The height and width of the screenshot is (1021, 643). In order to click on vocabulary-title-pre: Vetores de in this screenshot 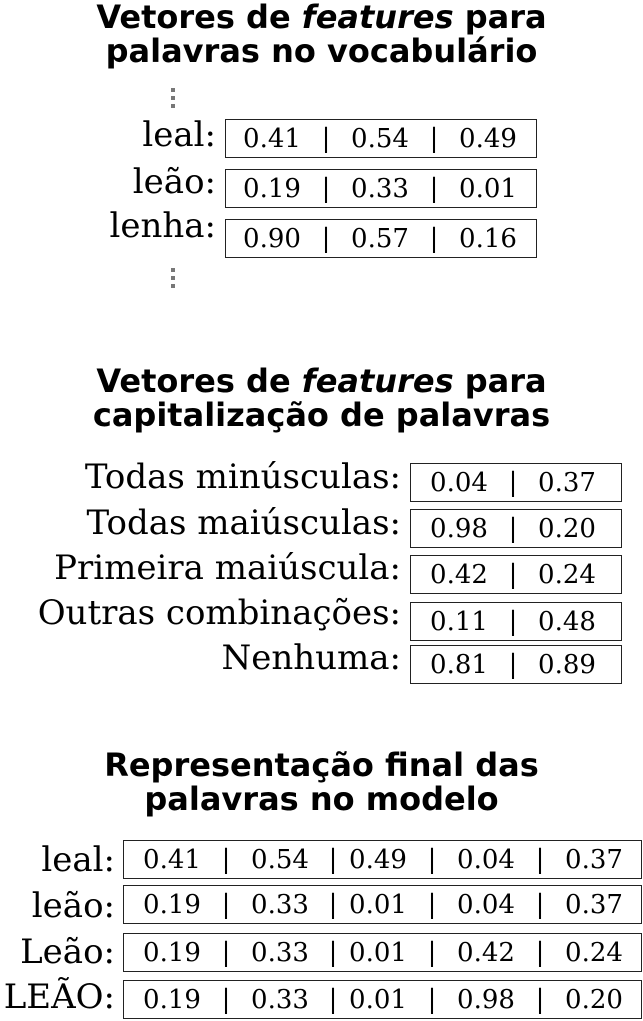, I will do `click(199, 18)`.